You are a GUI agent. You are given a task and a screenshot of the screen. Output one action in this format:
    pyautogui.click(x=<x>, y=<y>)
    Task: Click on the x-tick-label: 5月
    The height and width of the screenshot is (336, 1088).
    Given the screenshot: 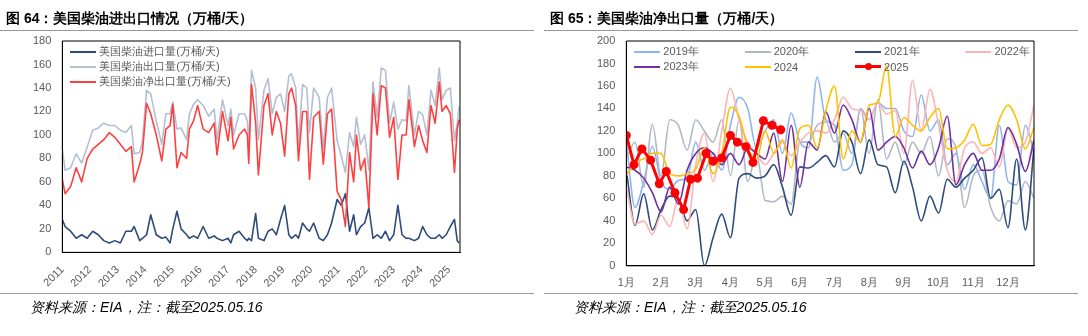 What is the action you would take?
    pyautogui.click(x=765, y=282)
    